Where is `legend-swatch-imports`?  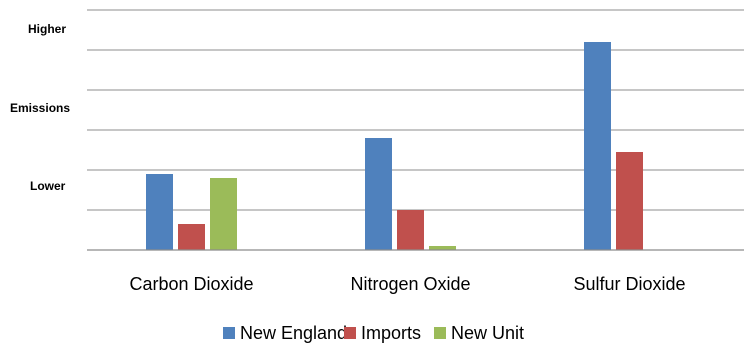 legend-swatch-imports is located at coordinates (350, 333).